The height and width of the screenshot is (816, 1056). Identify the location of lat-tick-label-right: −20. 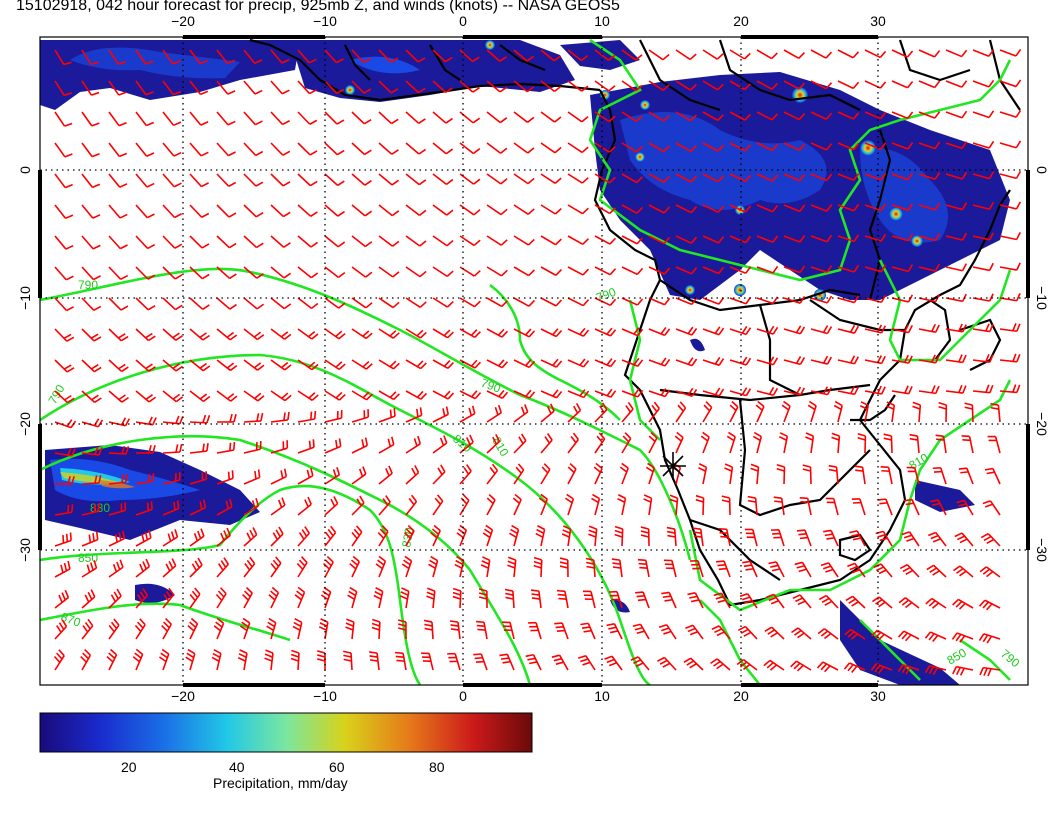
(1042, 424).